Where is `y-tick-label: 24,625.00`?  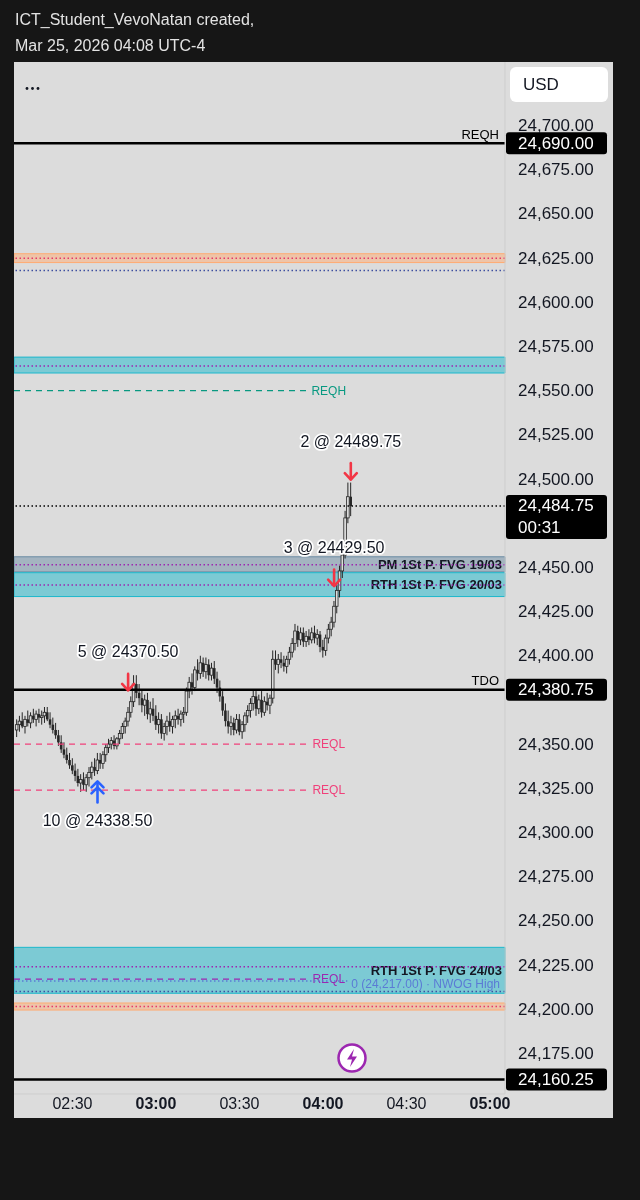 y-tick-label: 24,625.00 is located at coordinates (556, 258).